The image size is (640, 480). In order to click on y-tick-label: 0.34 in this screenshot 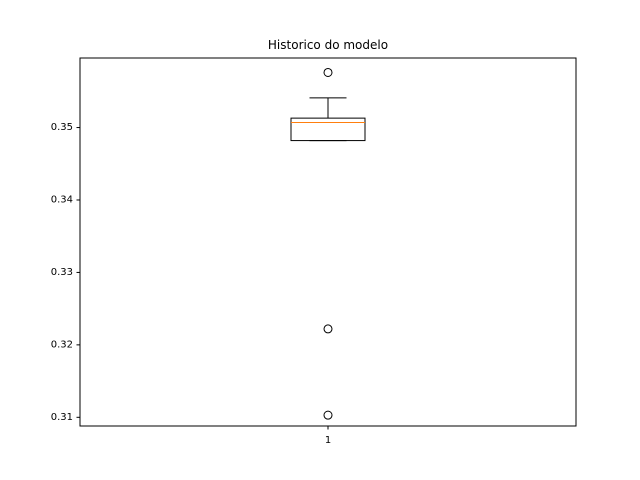, I will do `click(62, 199)`.